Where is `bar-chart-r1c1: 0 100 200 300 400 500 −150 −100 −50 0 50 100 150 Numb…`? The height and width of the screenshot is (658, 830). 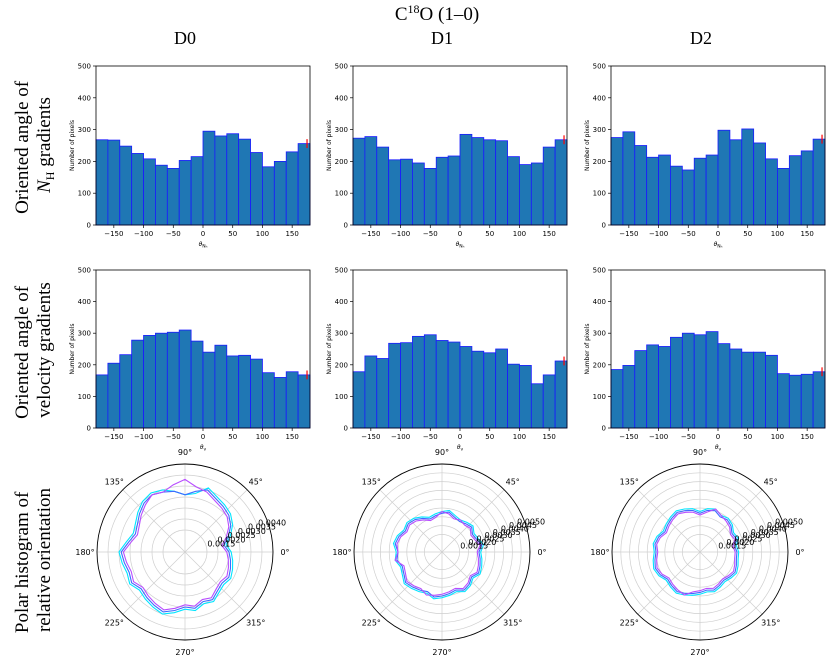
bar-chart-r1c1: 0 100 200 300 400 500 −150 −100 −50 0 50 100 150 Numb… is located at coordinates (447, 360).